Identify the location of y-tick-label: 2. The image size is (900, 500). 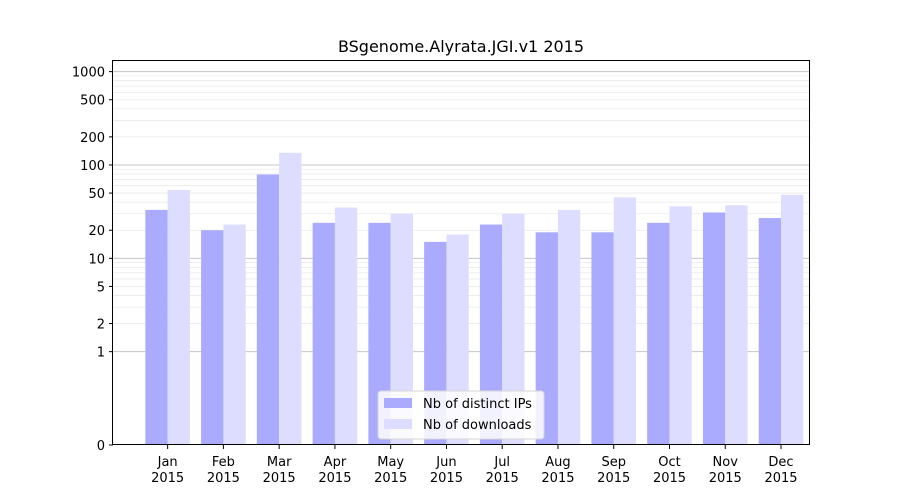
(101, 325).